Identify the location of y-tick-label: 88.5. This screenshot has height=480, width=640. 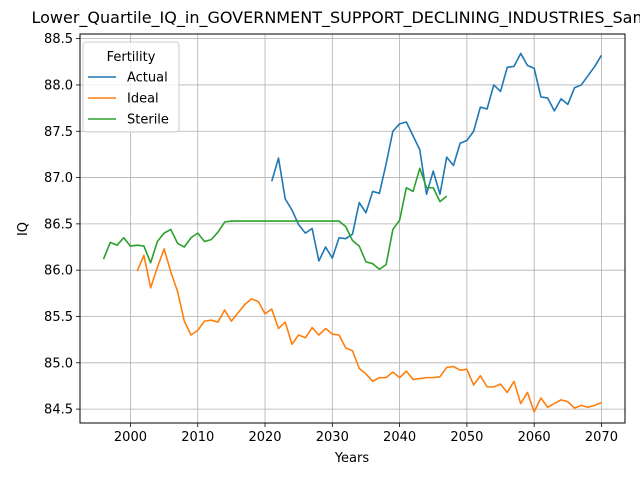
(58, 39).